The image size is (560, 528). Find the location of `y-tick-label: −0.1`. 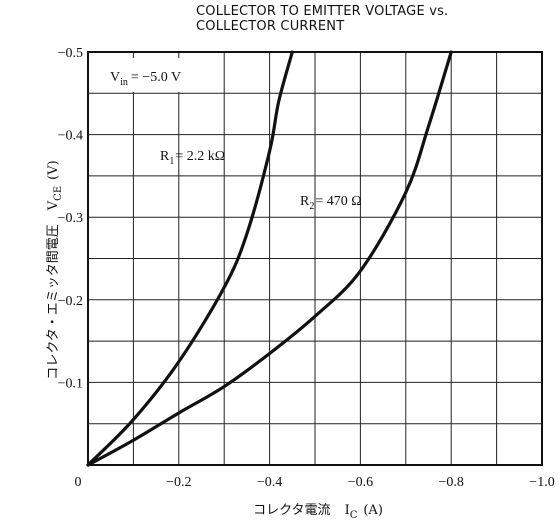

y-tick-label: −0.1 is located at coordinates (70, 383).